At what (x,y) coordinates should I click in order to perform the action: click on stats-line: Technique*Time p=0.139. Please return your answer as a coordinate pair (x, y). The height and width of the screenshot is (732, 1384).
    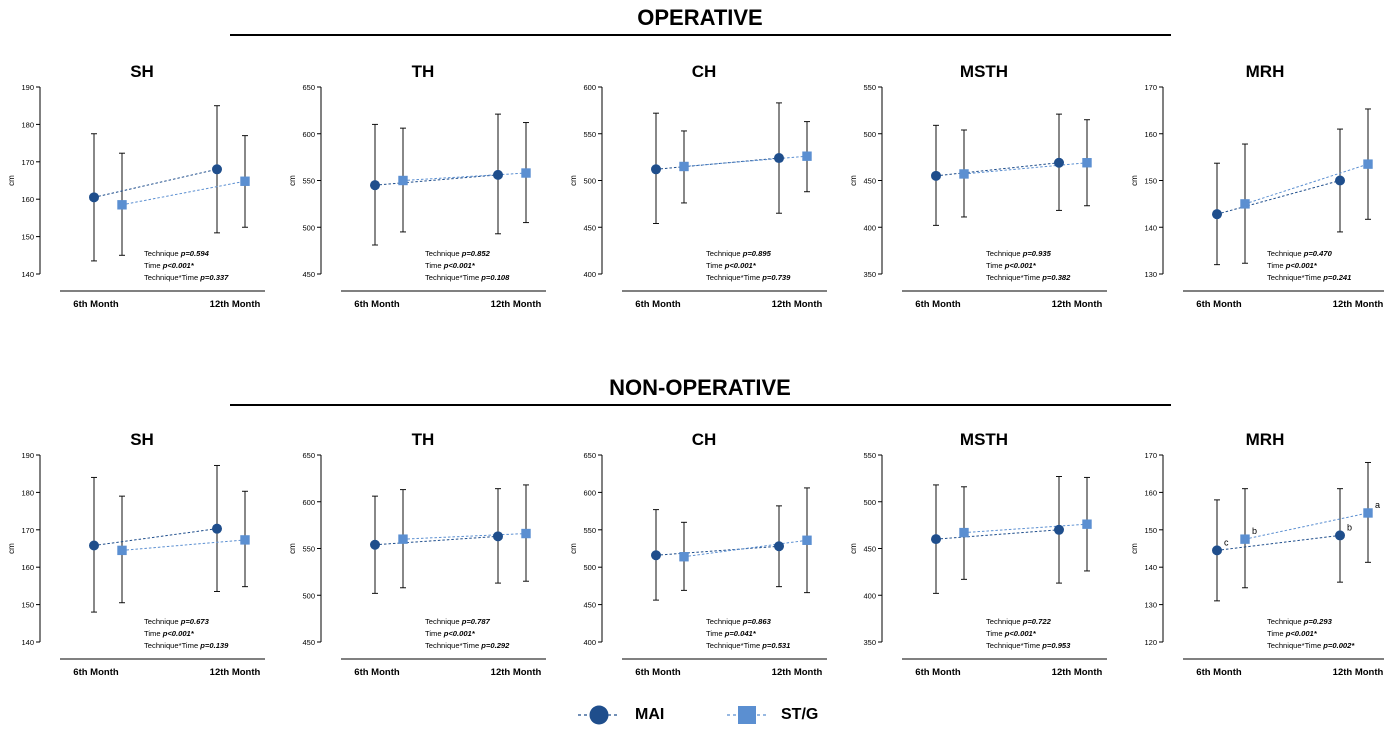
    Looking at the image, I should click on (186, 645).